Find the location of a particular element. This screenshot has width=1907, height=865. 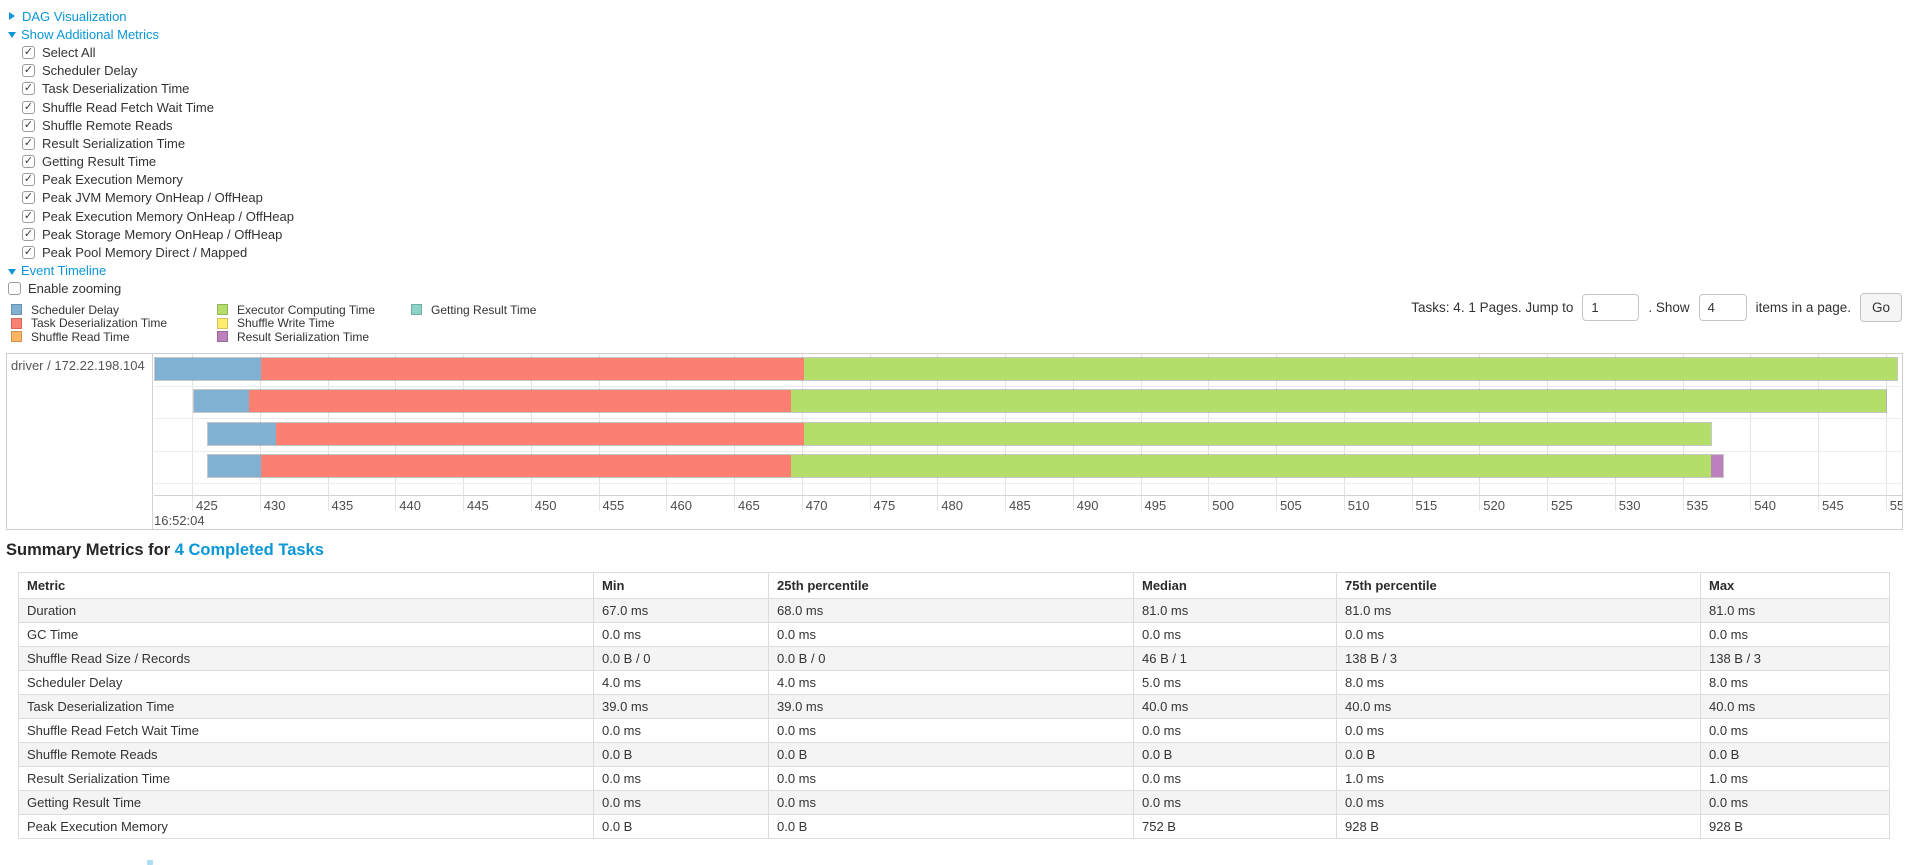

legend-label: Shuffle Write Time is located at coordinates (286, 323).